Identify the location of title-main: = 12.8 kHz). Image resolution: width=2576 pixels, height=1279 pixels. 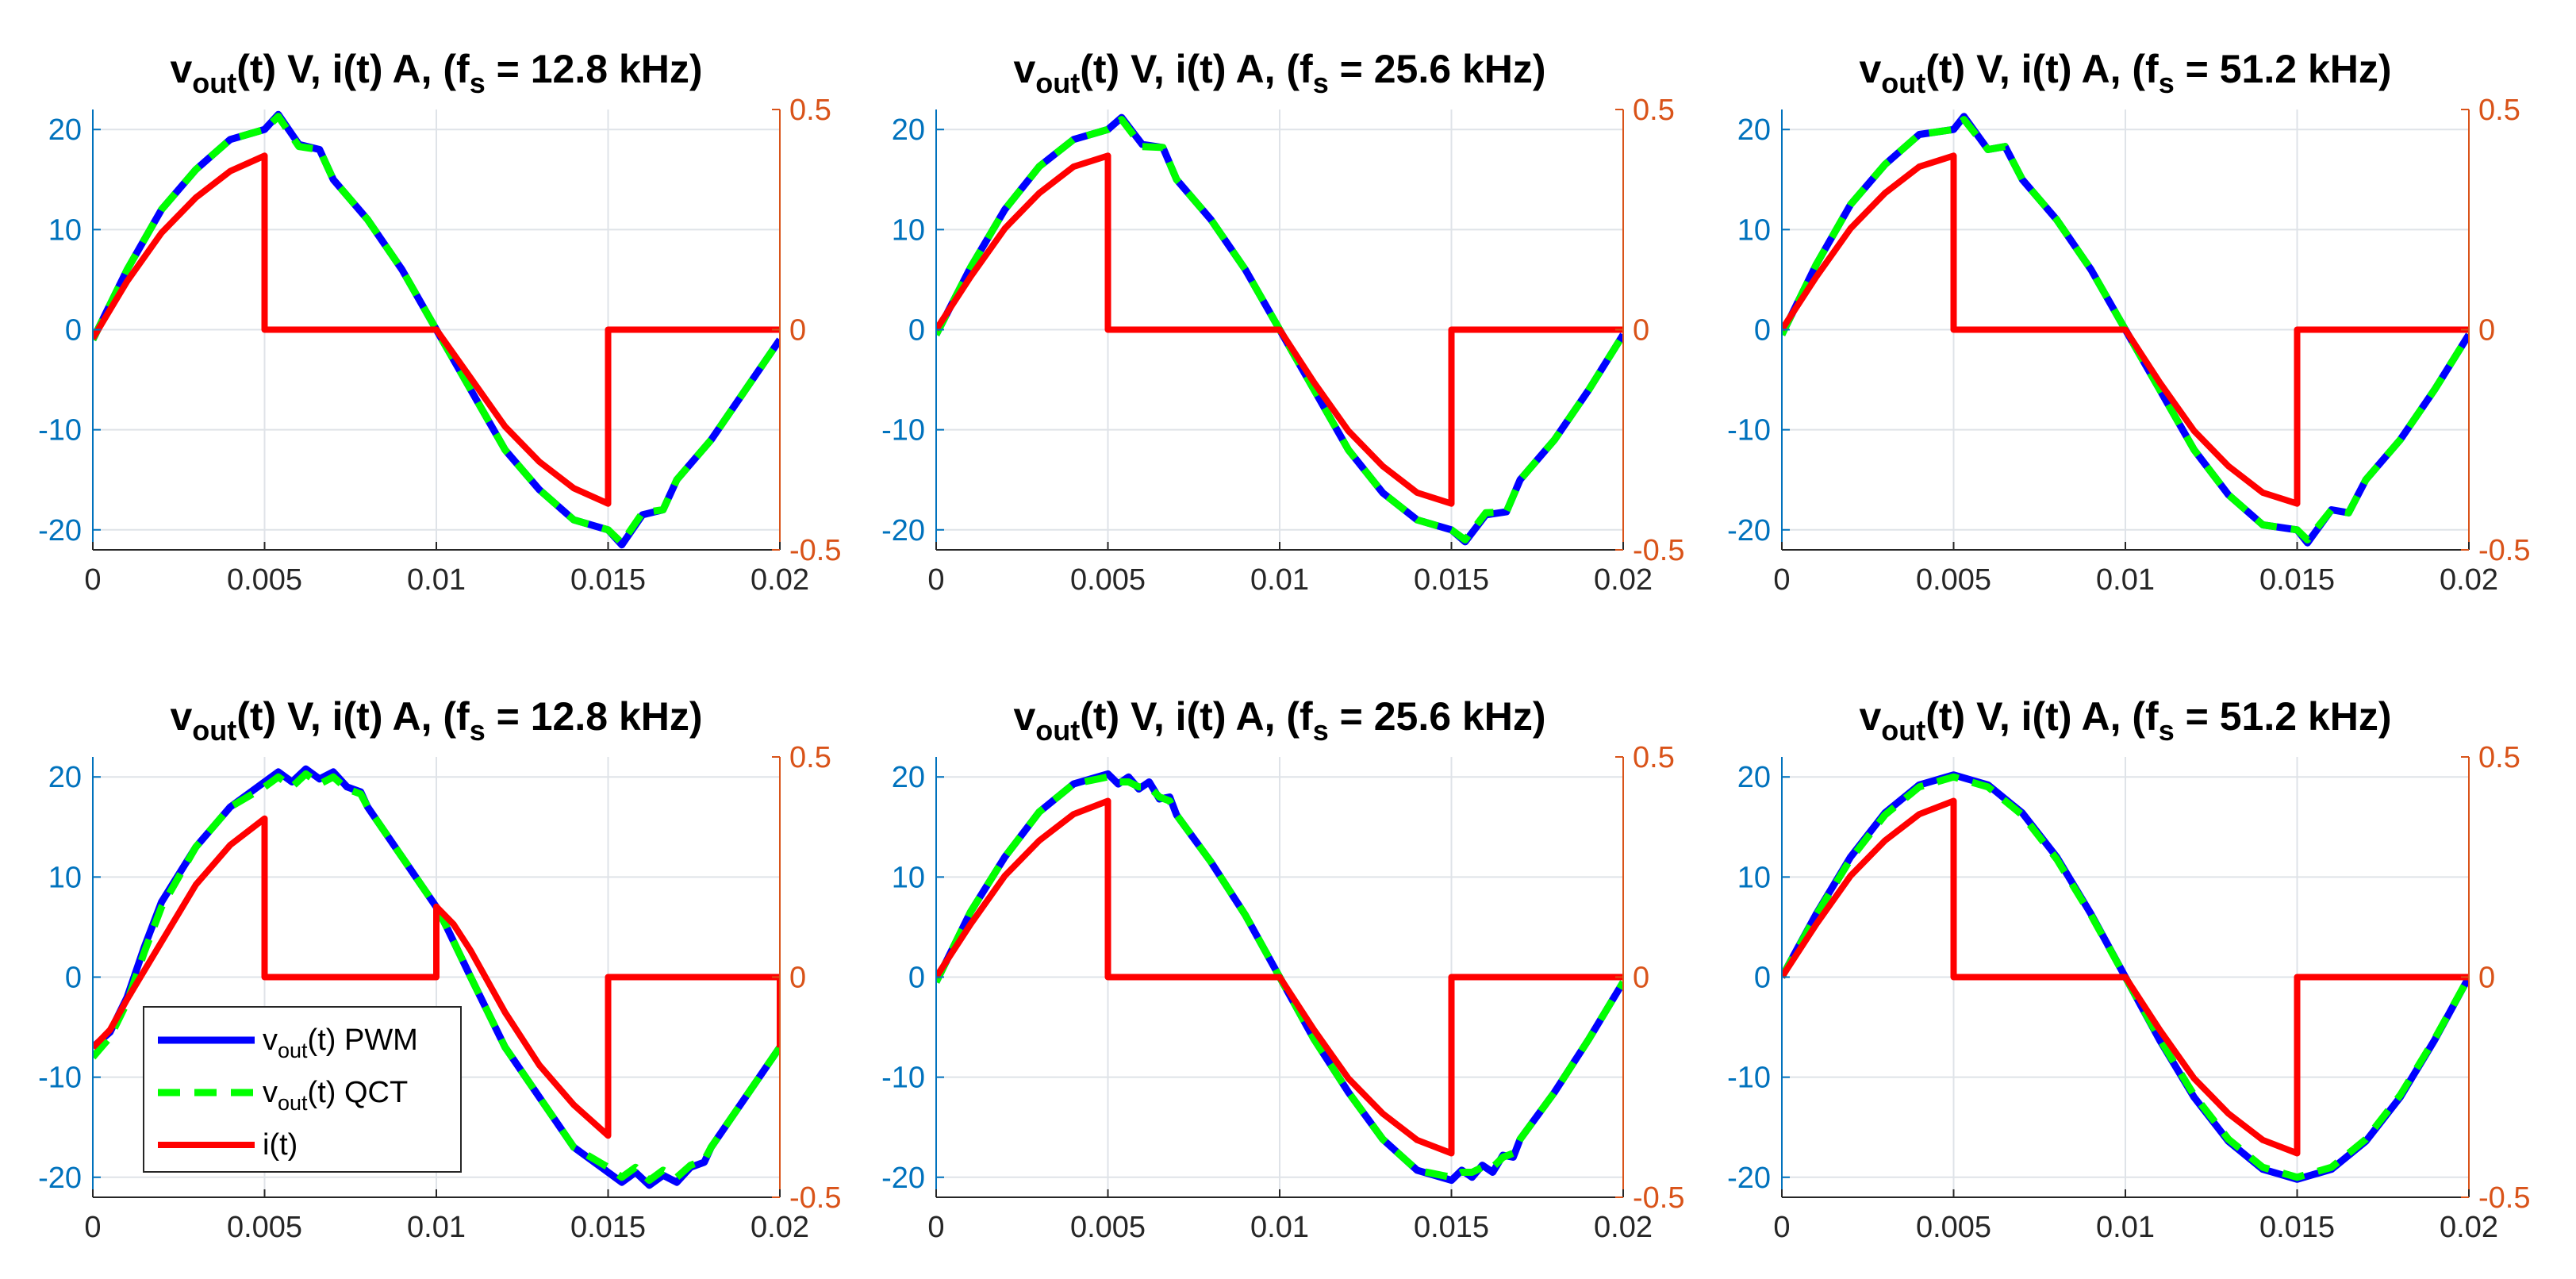
(594, 69).